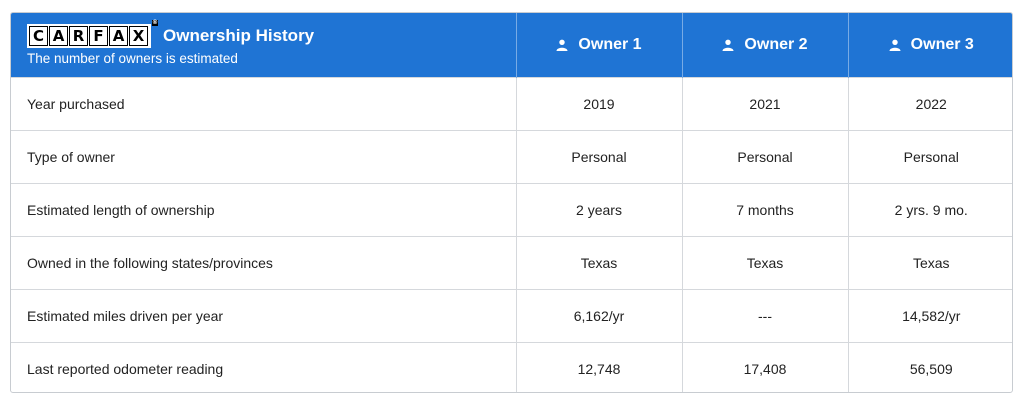  Describe the element at coordinates (929, 263) in the screenshot. I see `owner-3-value: Texas` at that location.